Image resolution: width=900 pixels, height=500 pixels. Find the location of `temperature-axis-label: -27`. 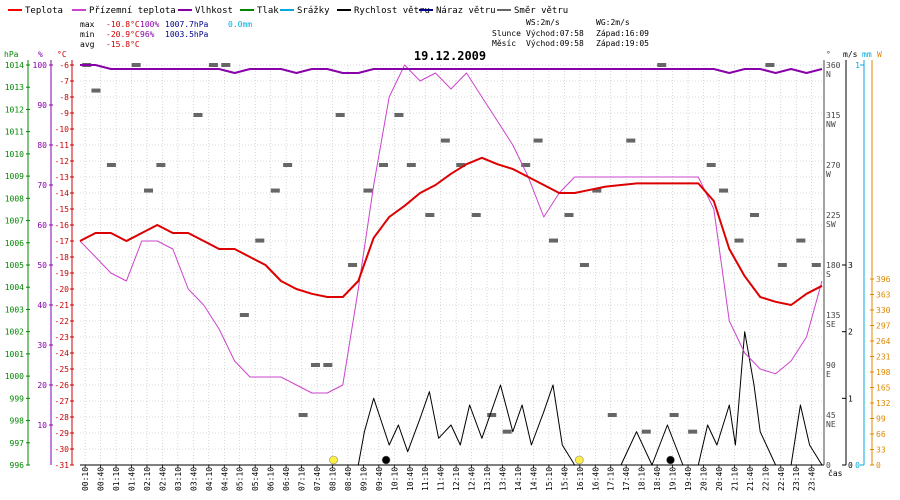

temperature-axis-label: -27 is located at coordinates (62, 401).